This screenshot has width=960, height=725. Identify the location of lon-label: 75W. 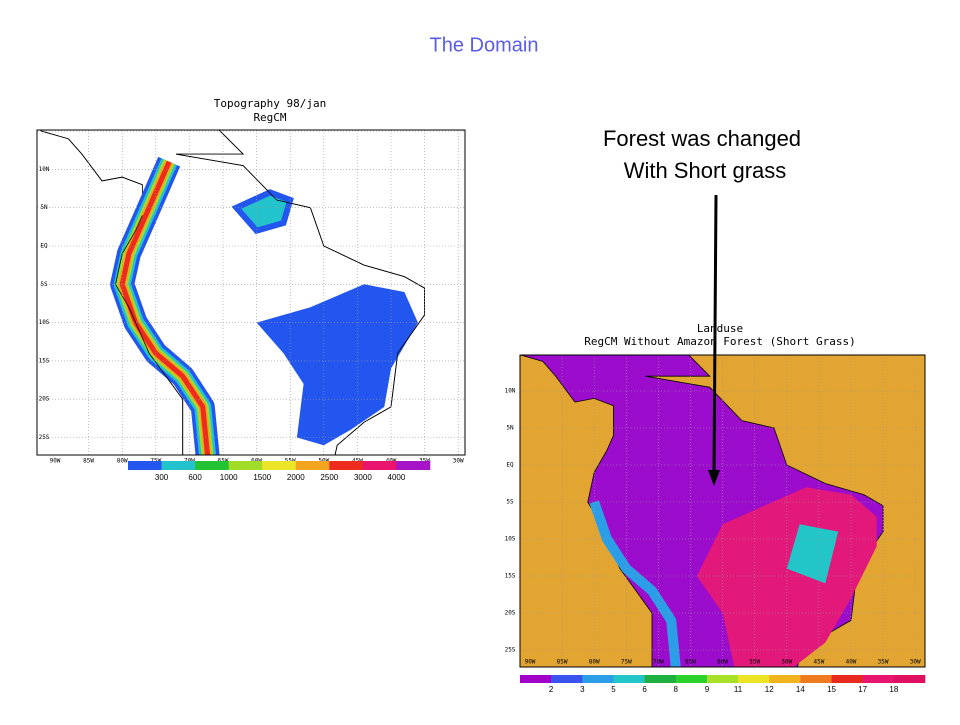
(626, 662).